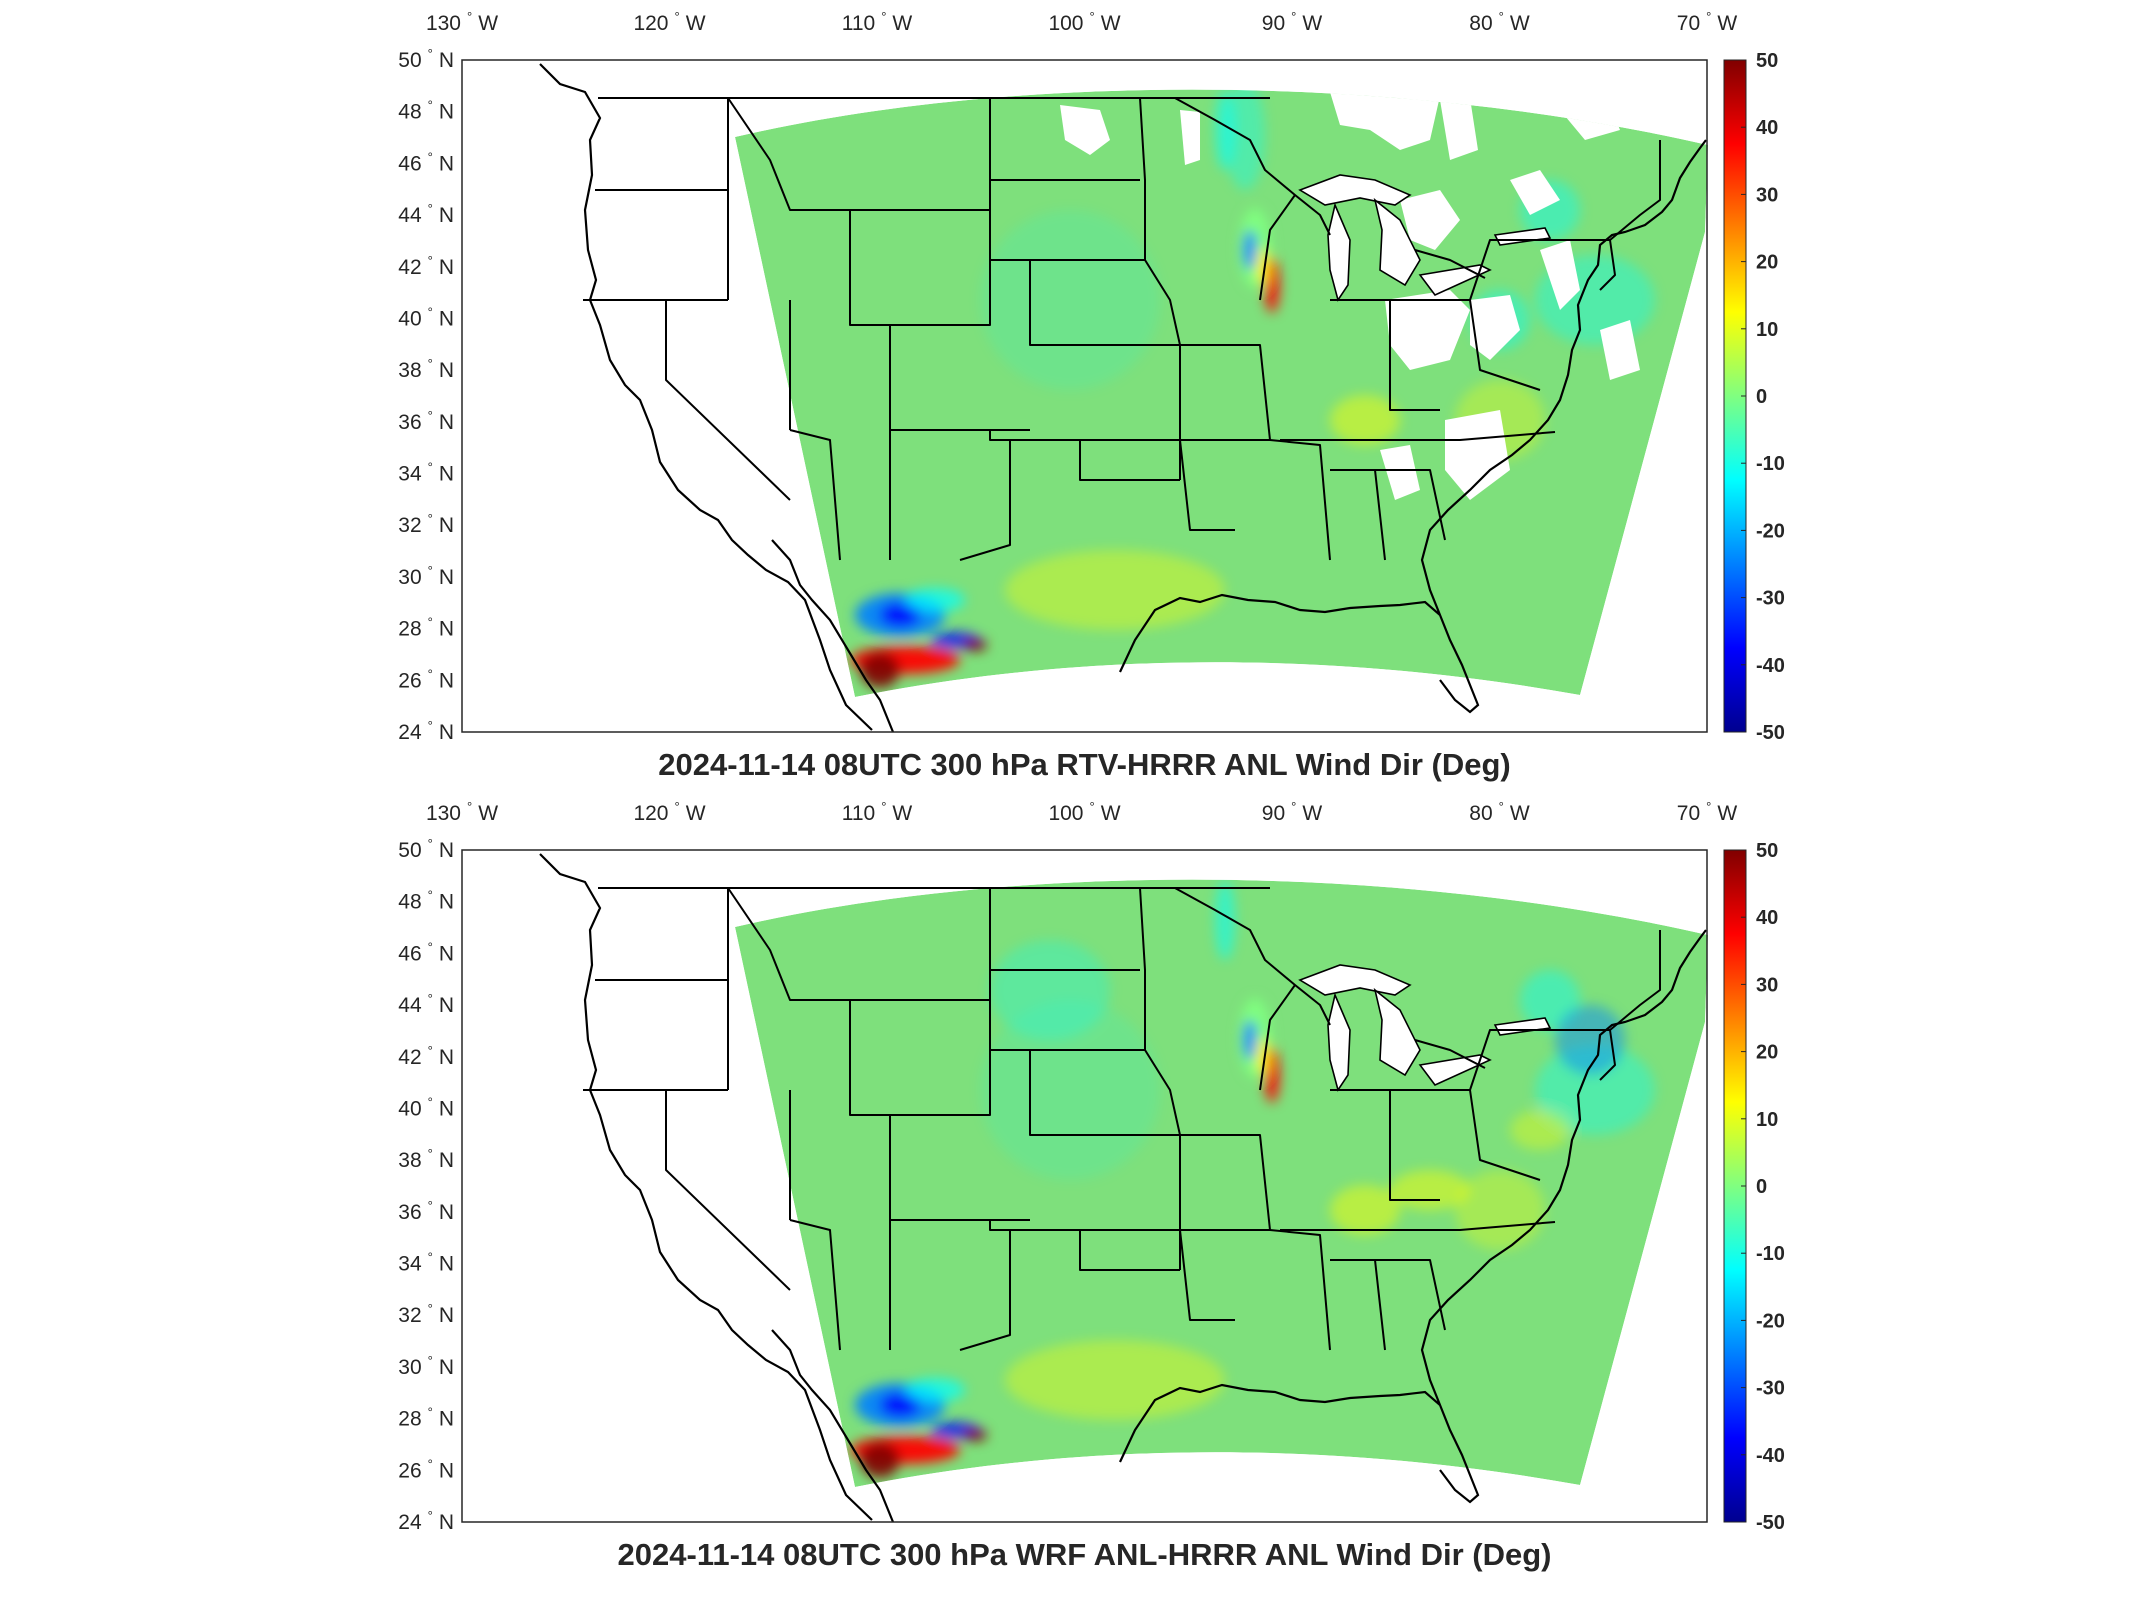  Describe the element at coordinates (426, 1521) in the screenshot. I see `lat-tick-label: 24 ° N` at that location.